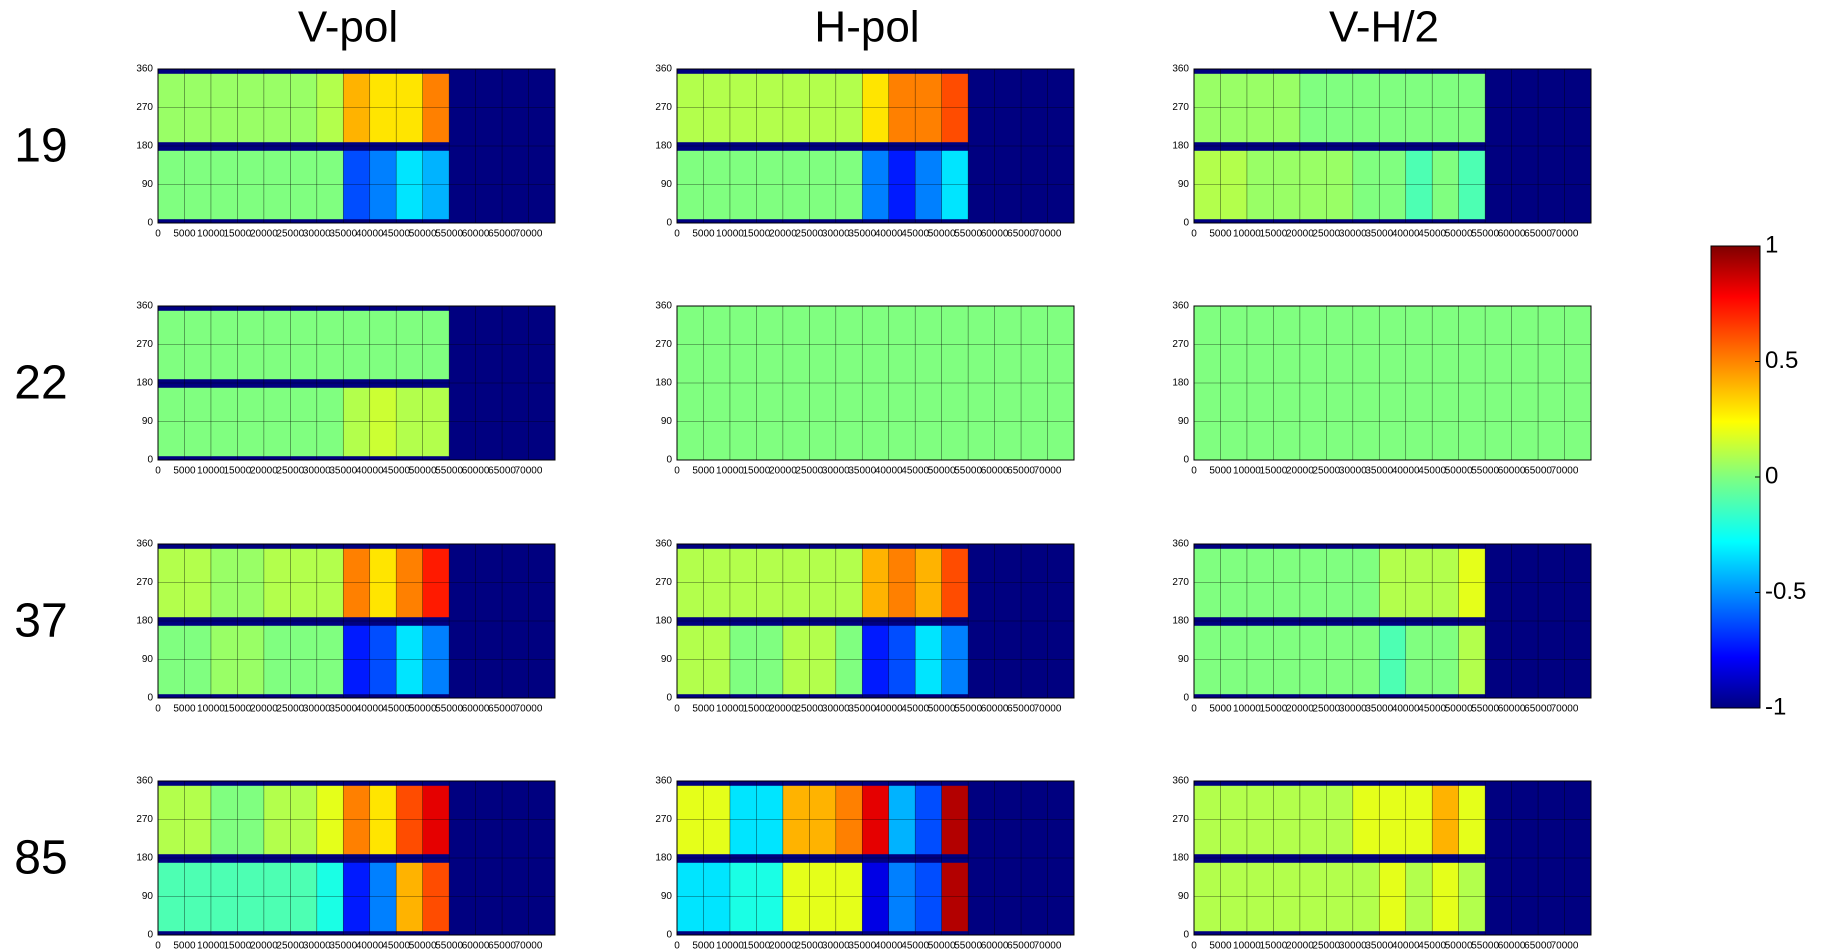  I want to click on column-title: V-pol, so click(348, 27).